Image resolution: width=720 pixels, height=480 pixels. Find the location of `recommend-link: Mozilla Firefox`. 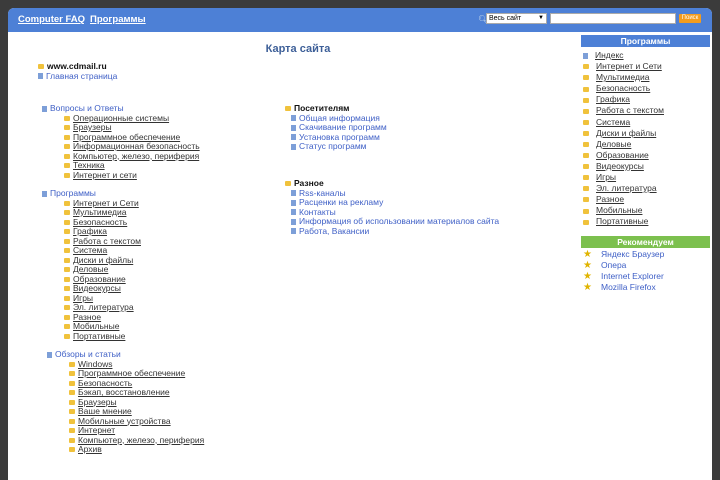

recommend-link: Mozilla Firefox is located at coordinates (628, 286).